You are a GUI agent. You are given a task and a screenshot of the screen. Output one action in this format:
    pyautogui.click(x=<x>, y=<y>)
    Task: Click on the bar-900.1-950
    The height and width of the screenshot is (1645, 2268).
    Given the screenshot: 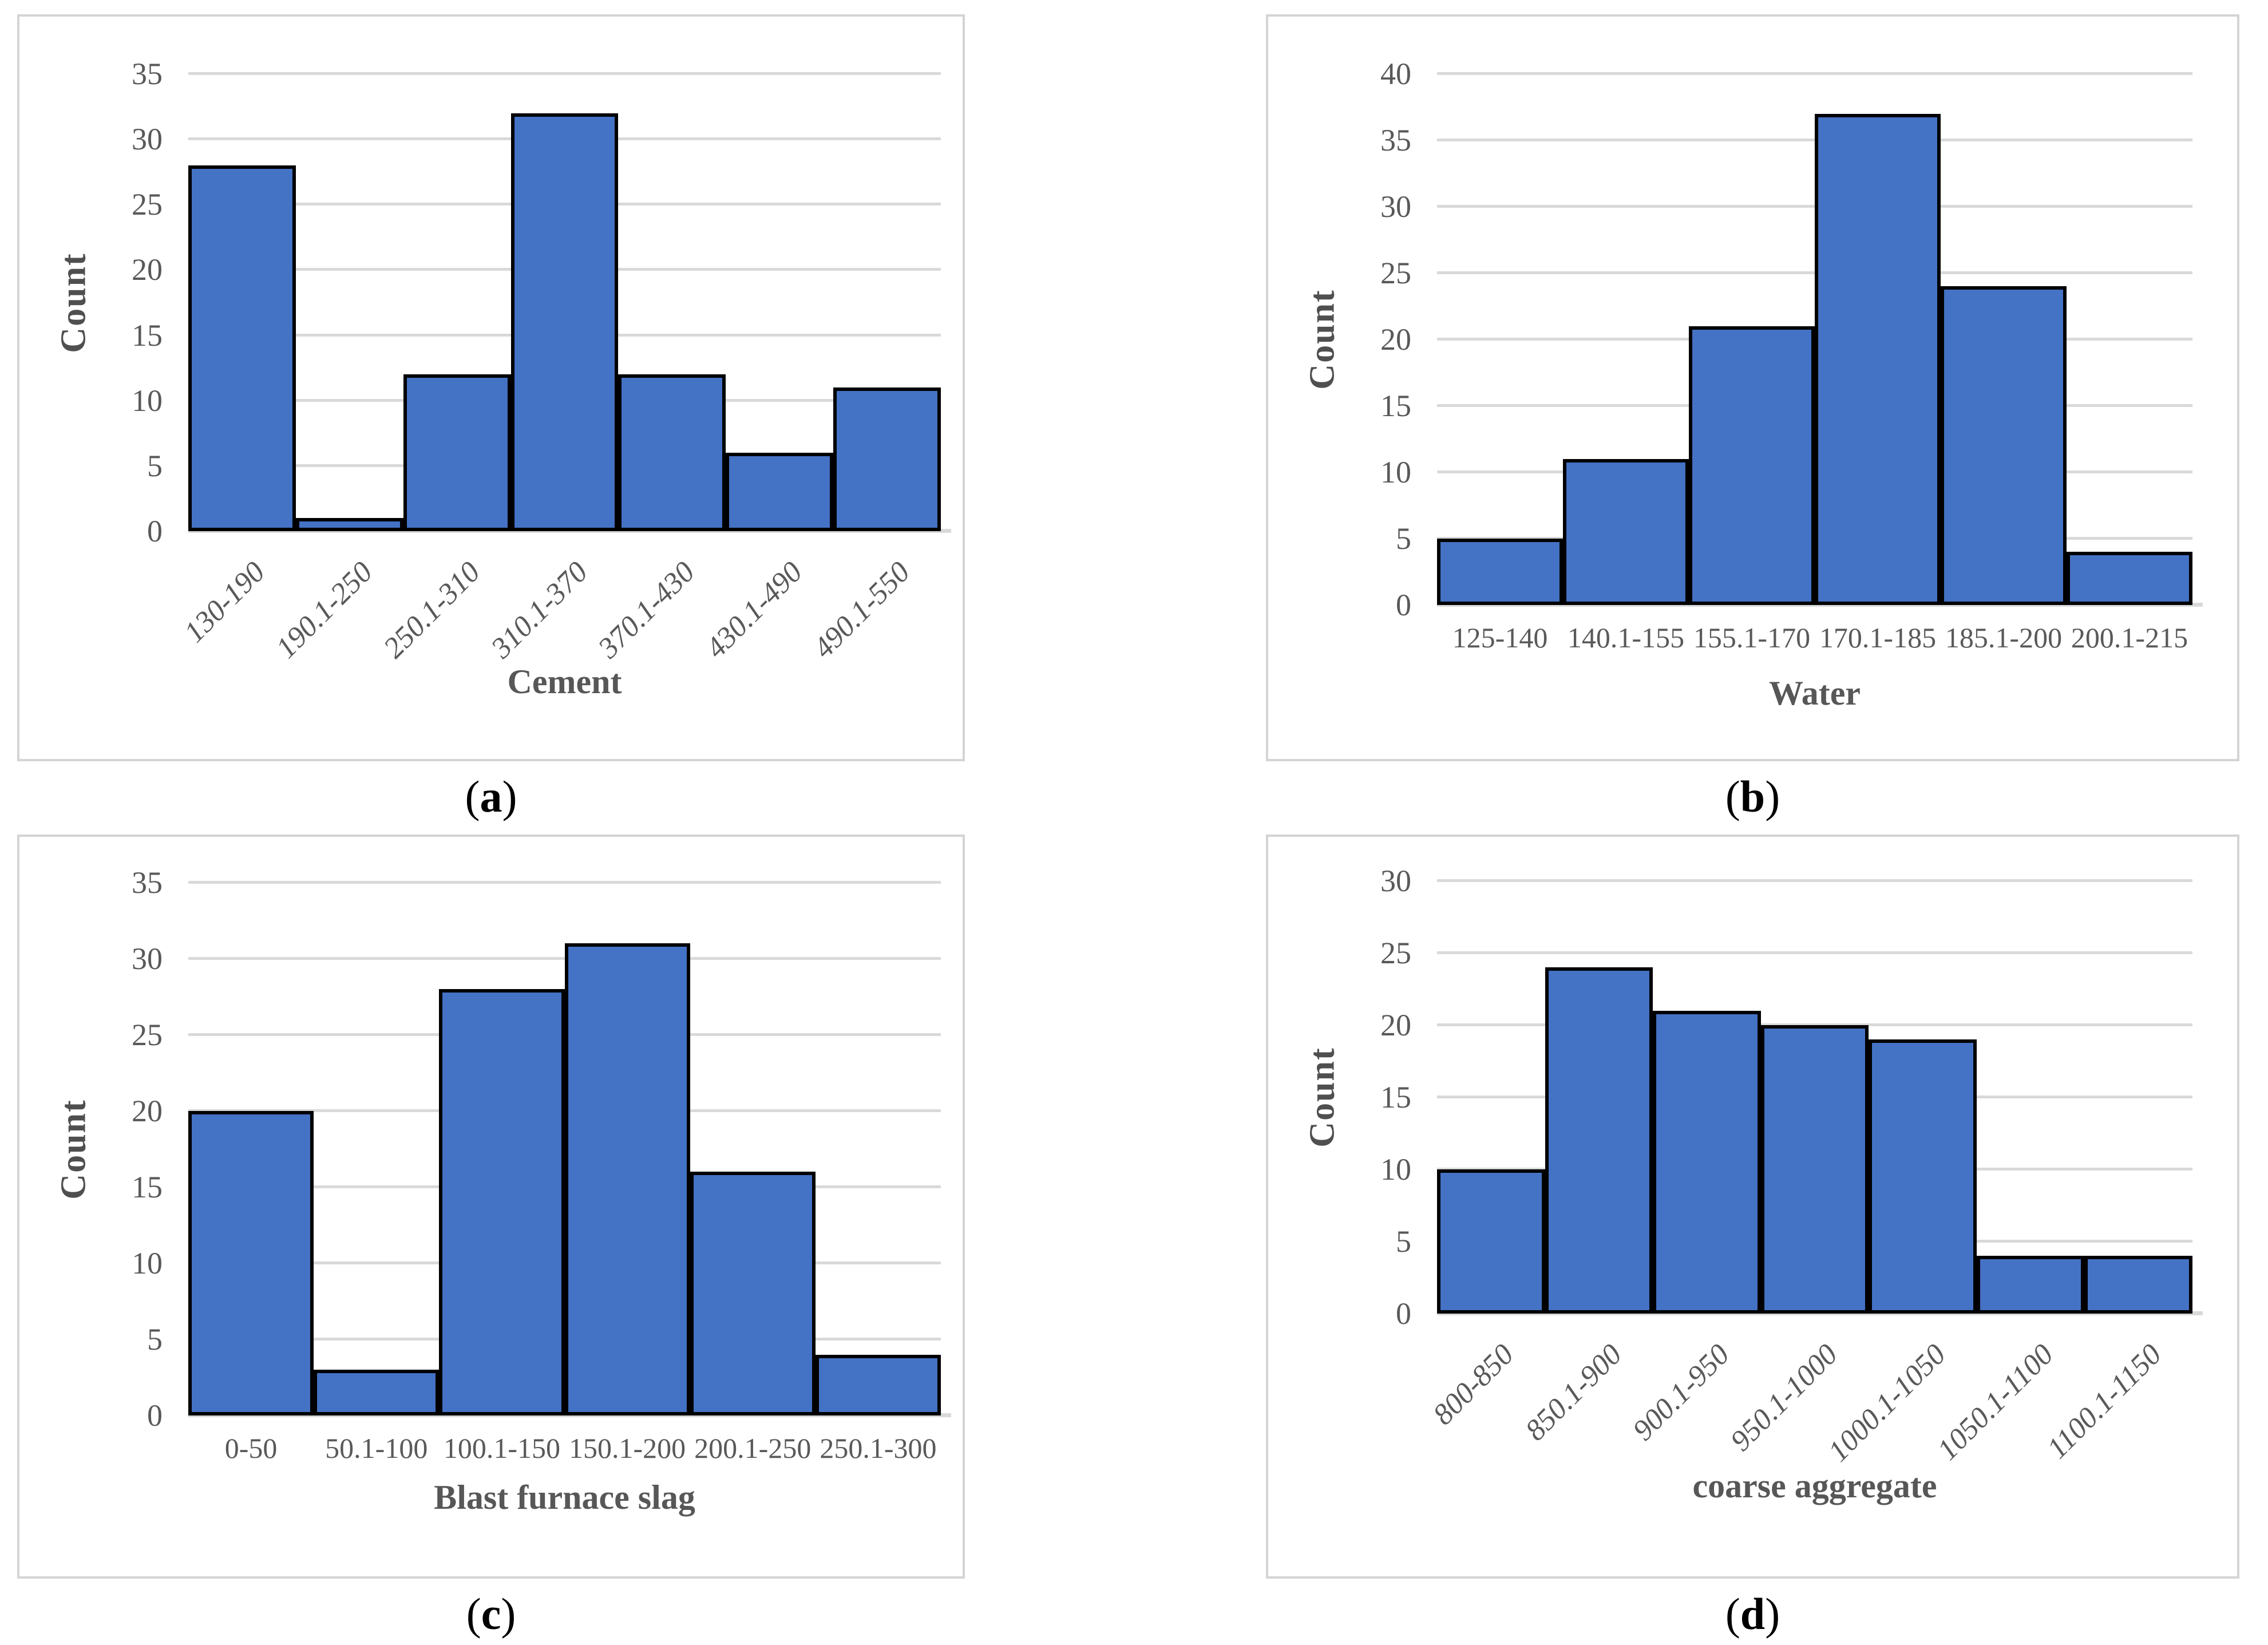 What is the action you would take?
    pyautogui.click(x=1707, y=1162)
    